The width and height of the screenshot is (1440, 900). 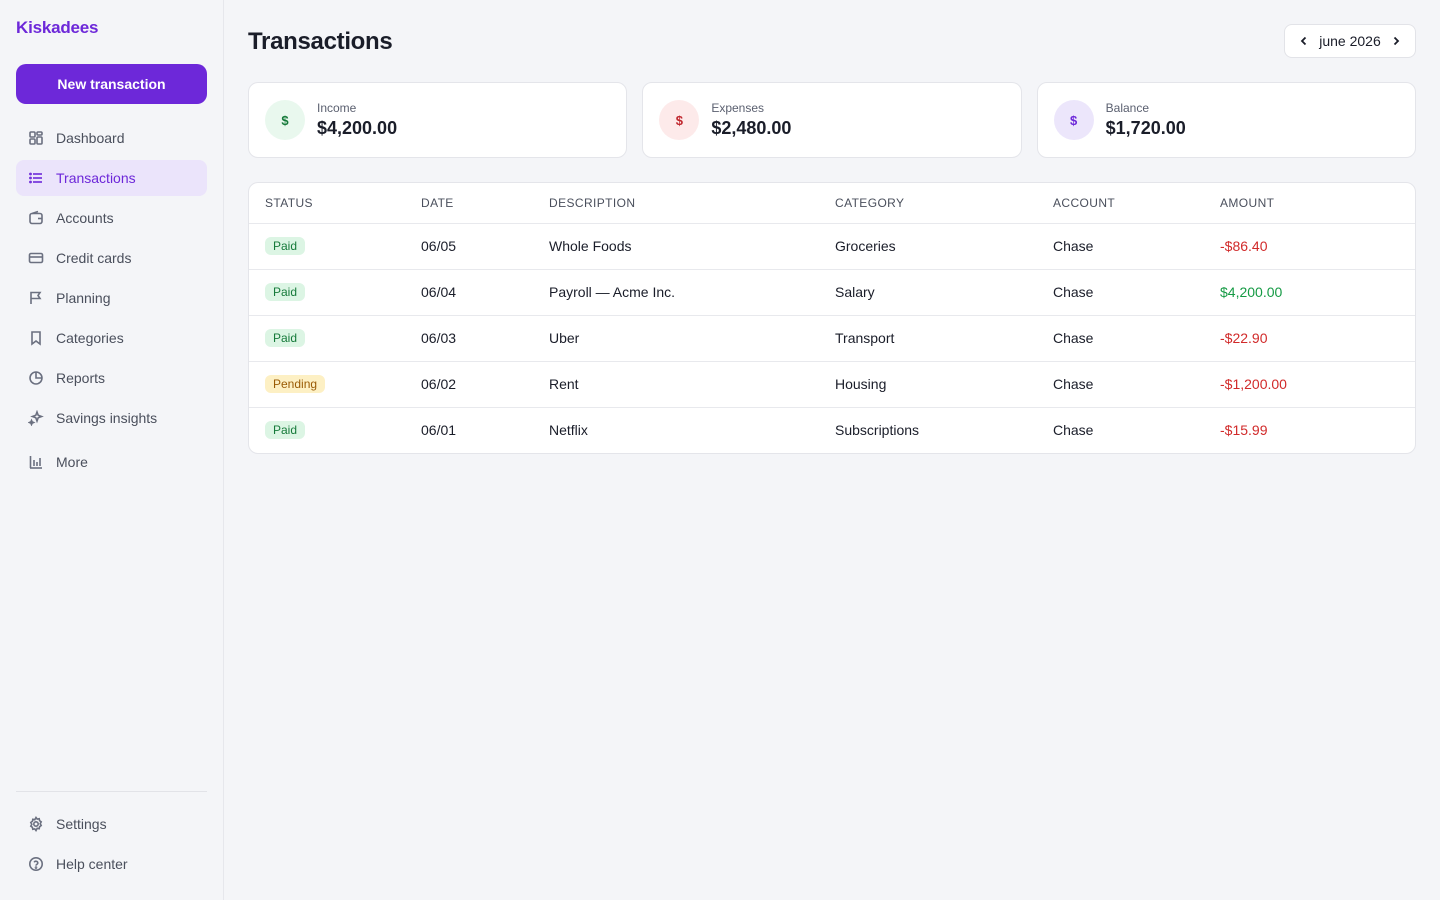 I want to click on chevron-left-icon, so click(x=1304, y=41).